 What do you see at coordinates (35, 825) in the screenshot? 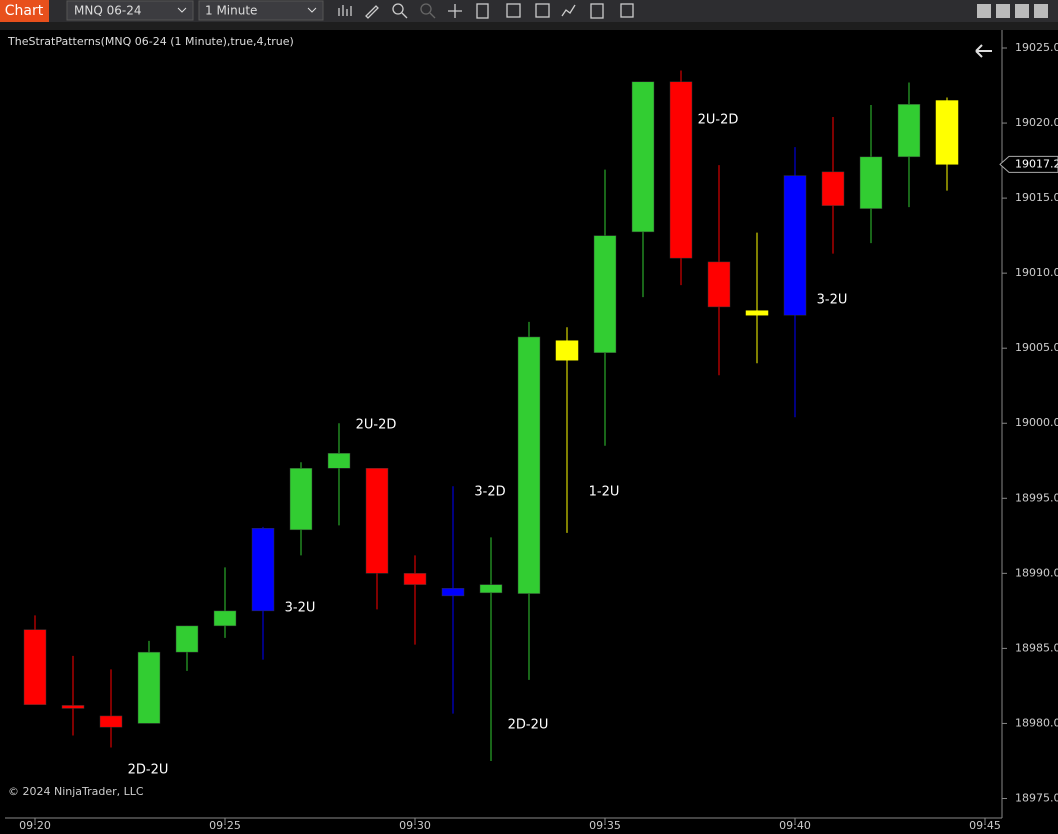
I see `x-tick-label: 09:20` at bounding box center [35, 825].